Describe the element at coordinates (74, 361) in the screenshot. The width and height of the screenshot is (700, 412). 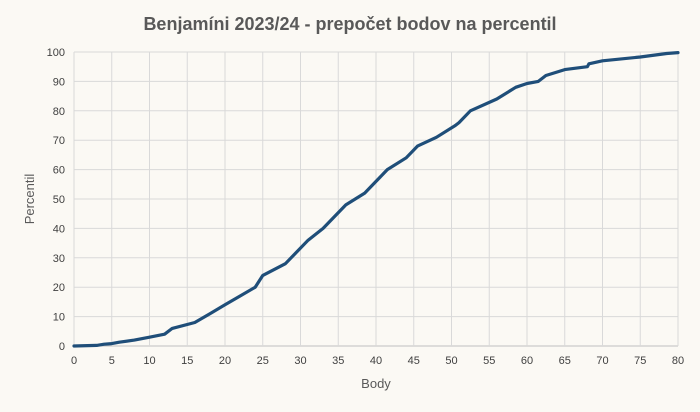
I see `x-tick-label: 0` at that location.